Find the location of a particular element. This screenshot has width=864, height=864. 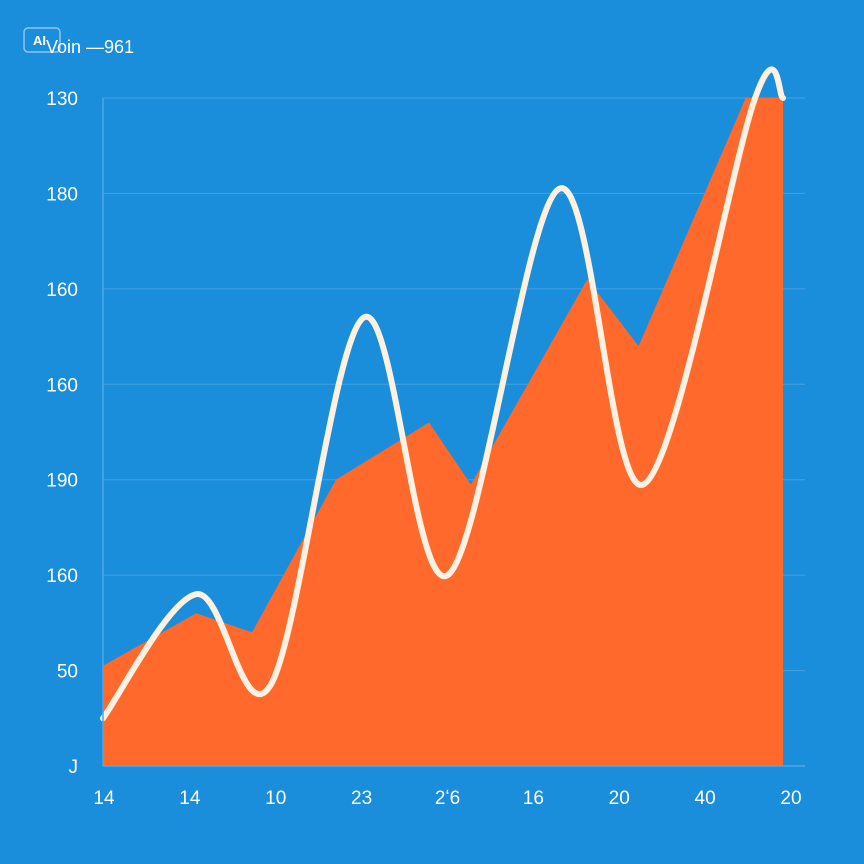

y-tick-label: 190 is located at coordinates (62, 481).